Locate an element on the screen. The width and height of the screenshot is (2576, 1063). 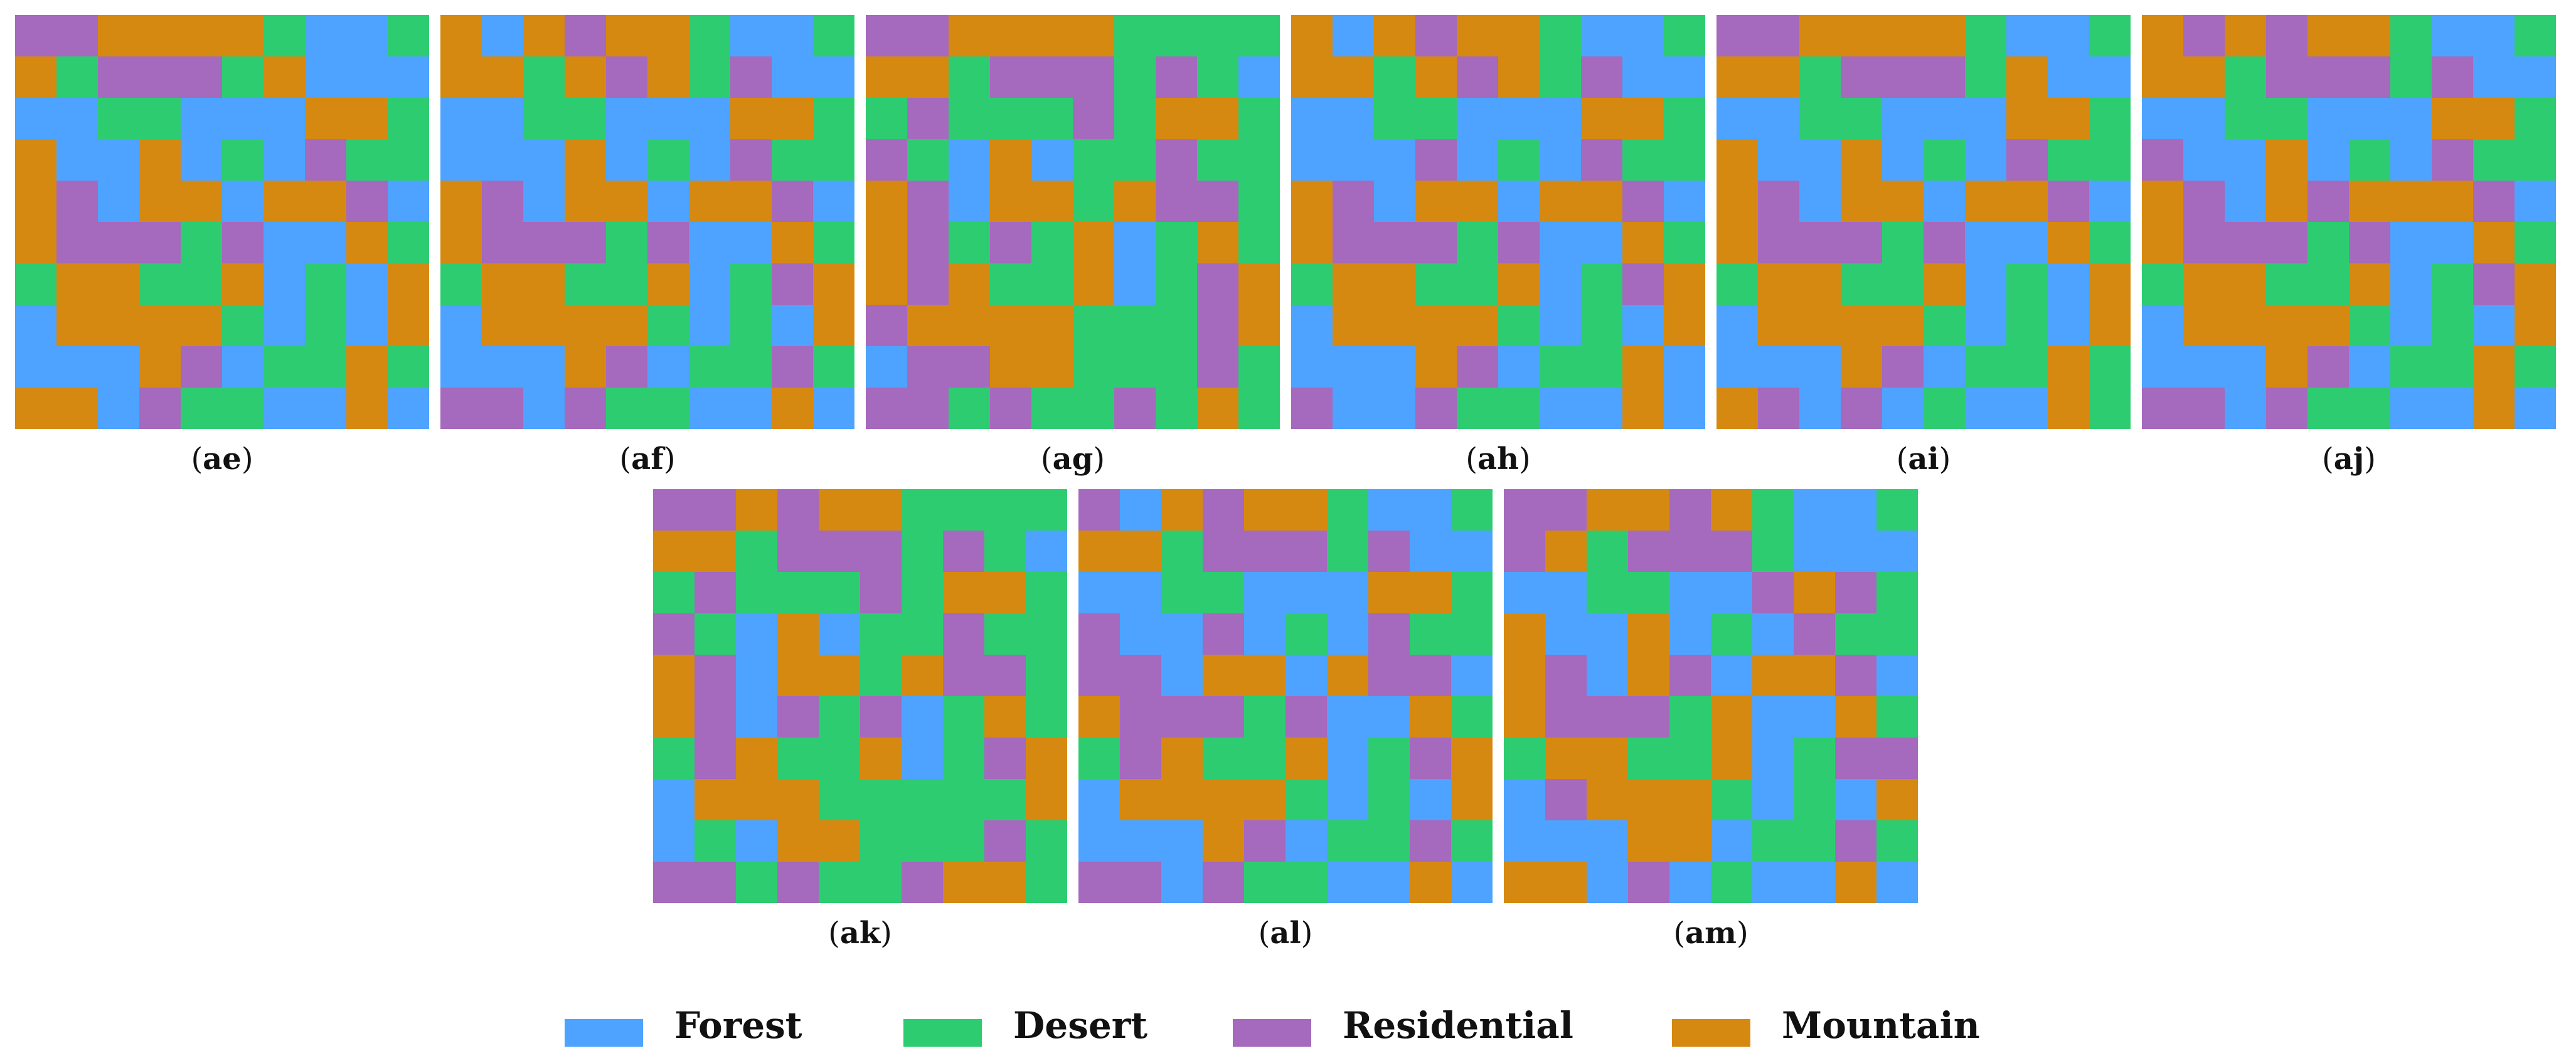
grid-ak is located at coordinates (860, 696).